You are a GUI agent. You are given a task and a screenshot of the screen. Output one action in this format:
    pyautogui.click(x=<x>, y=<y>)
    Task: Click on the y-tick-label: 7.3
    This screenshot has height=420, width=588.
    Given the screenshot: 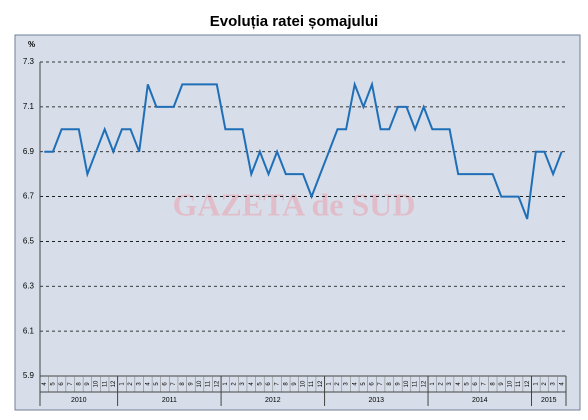 What is the action you would take?
    pyautogui.click(x=29, y=61)
    